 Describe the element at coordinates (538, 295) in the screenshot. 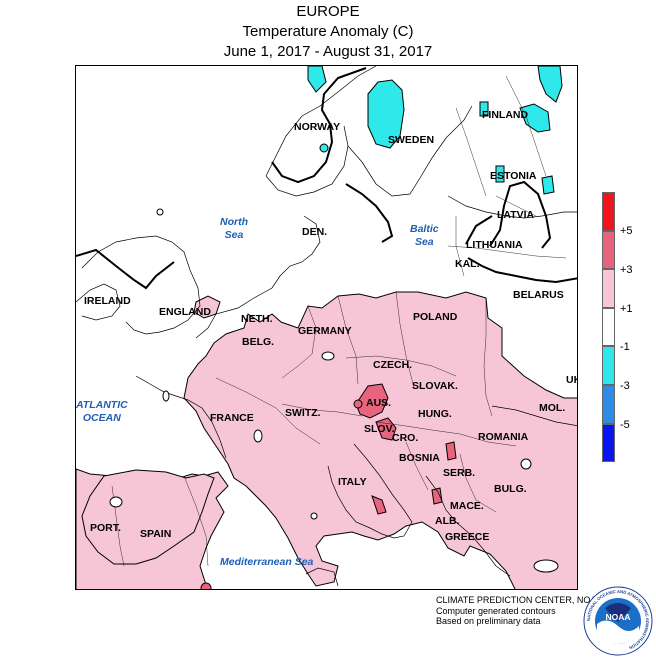

I see `label-belarus: BELARUS` at that location.